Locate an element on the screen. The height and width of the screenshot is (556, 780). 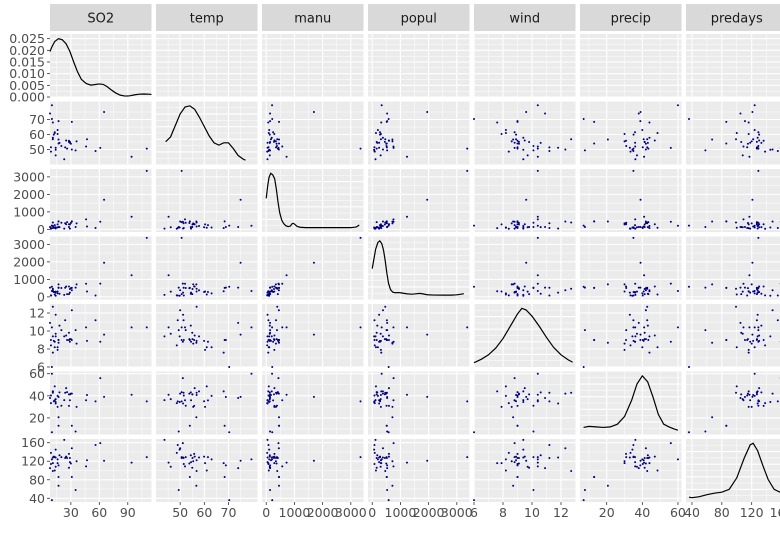
y-tick-label: 0 is located at coordinates (41, 229).